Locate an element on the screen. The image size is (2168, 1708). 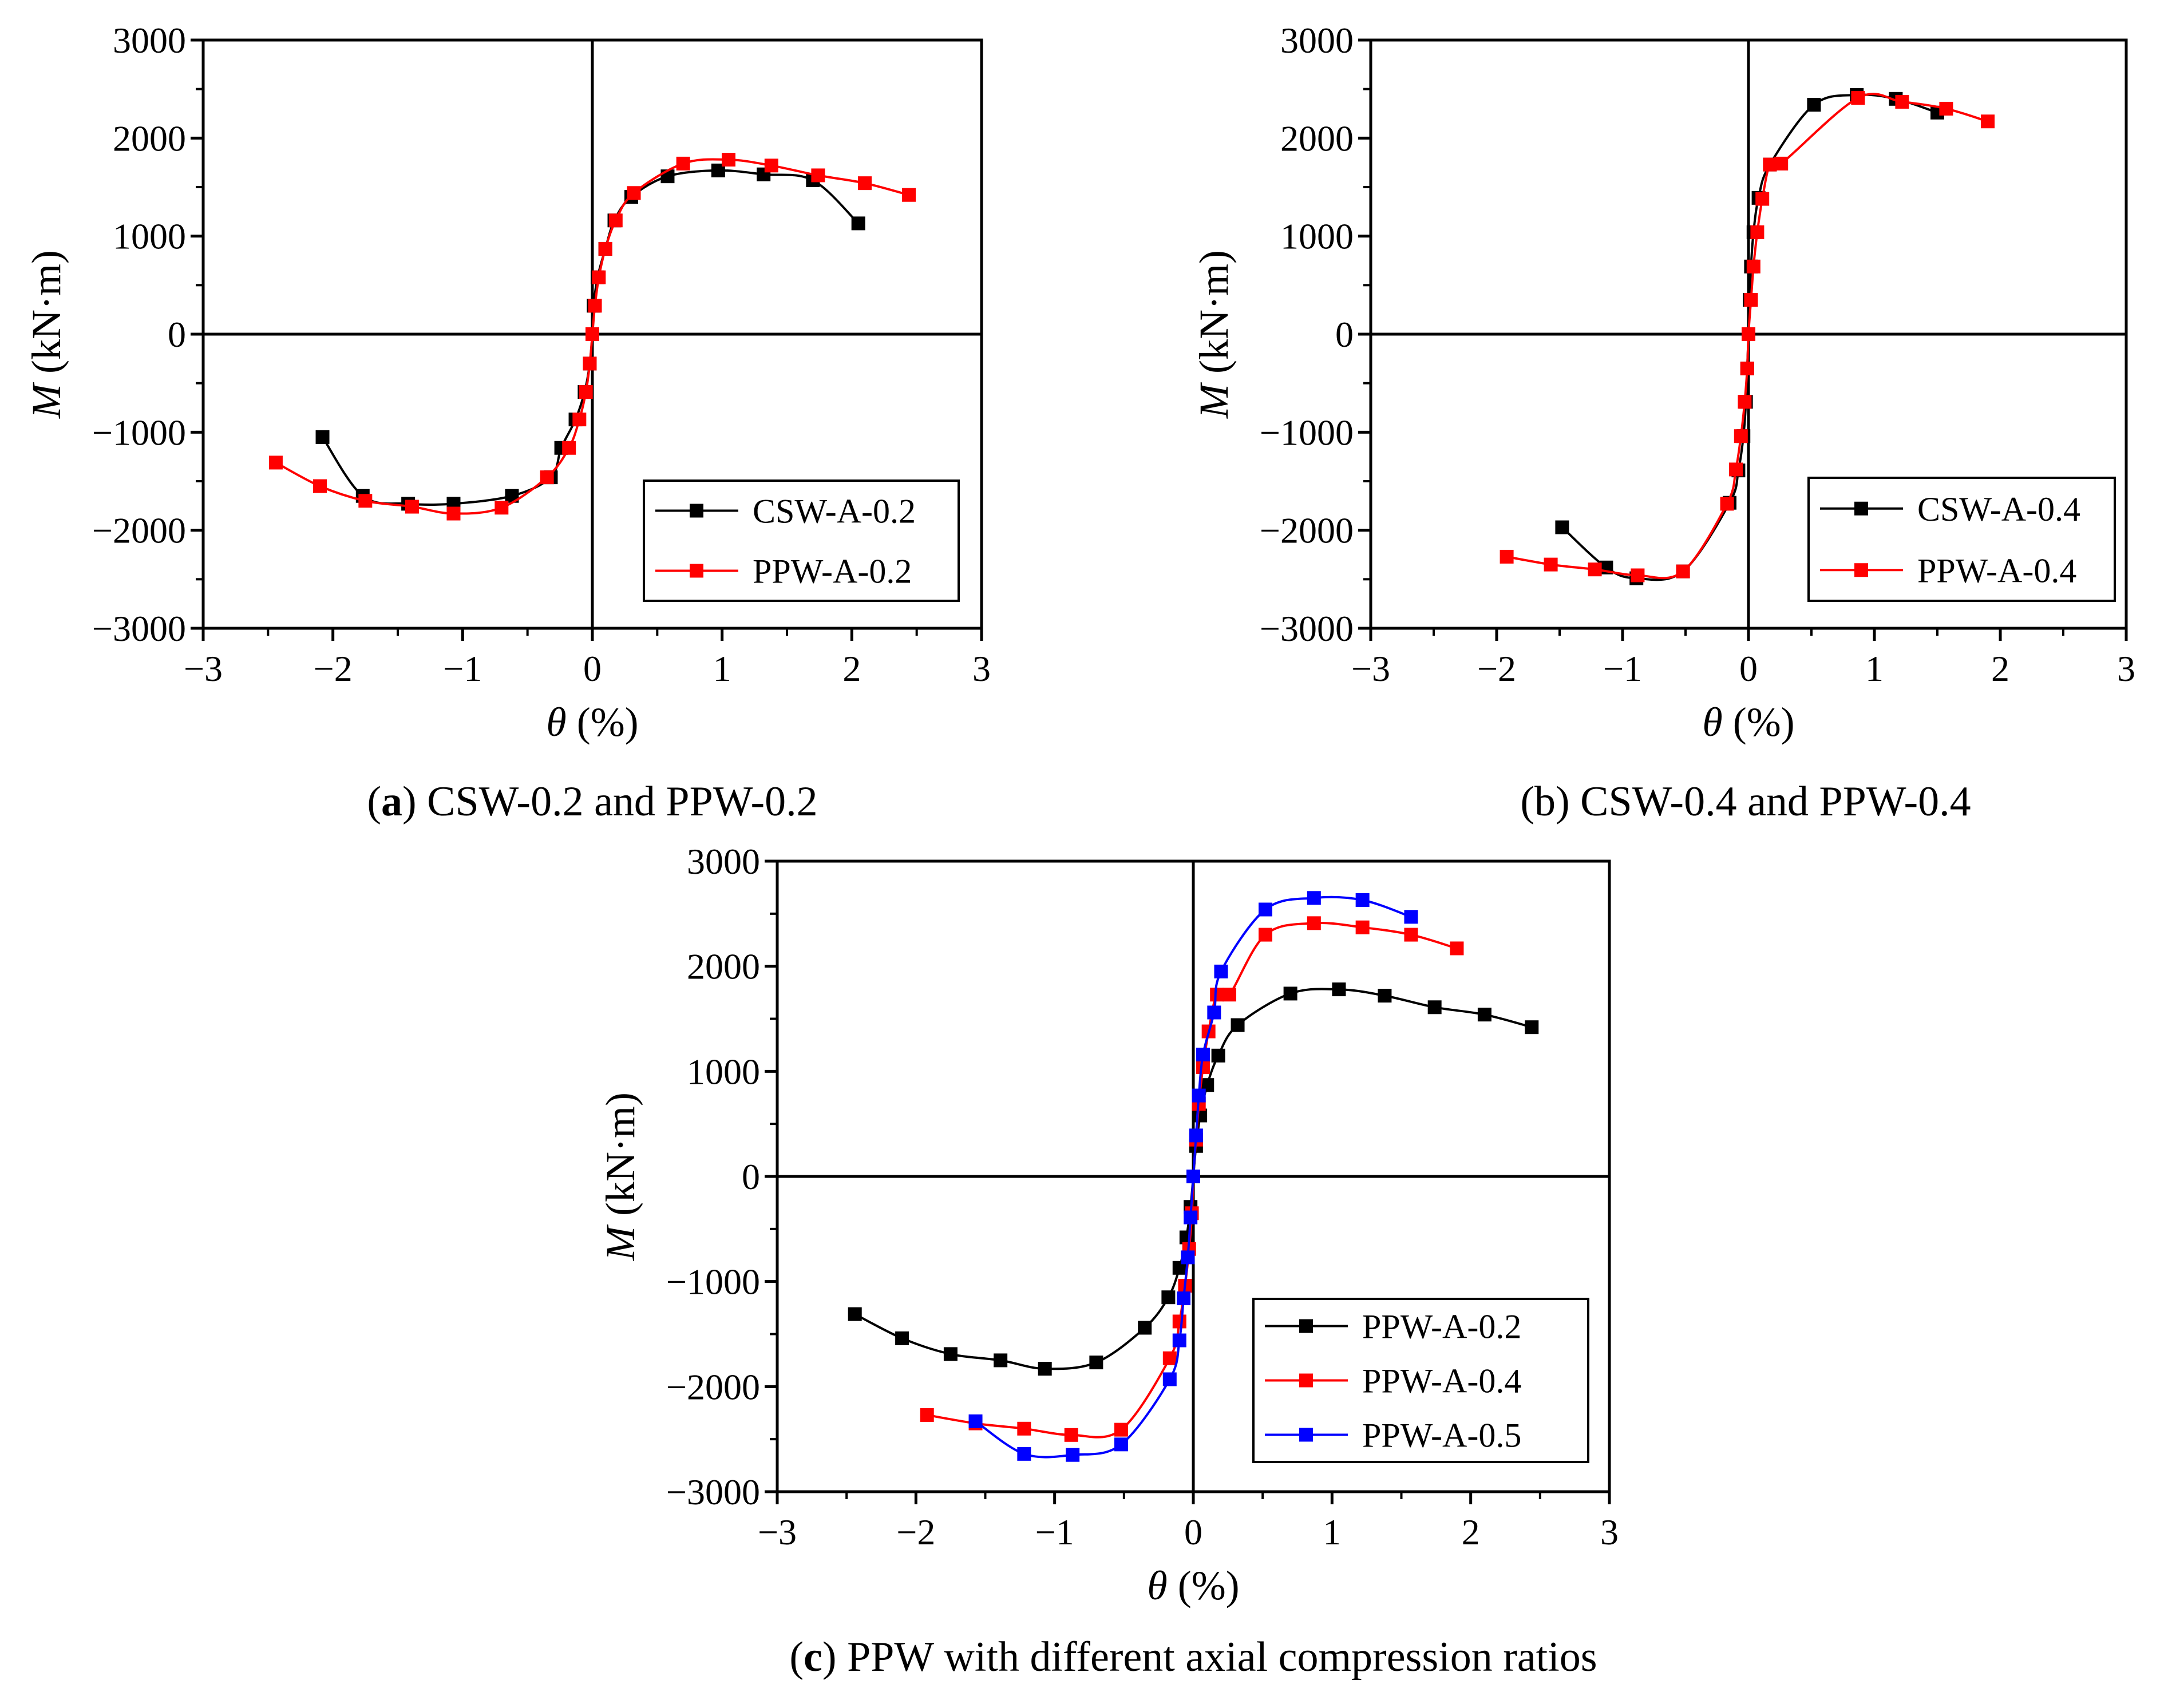
y-axis-title: M (kN·m) is located at coordinates (46, 334).